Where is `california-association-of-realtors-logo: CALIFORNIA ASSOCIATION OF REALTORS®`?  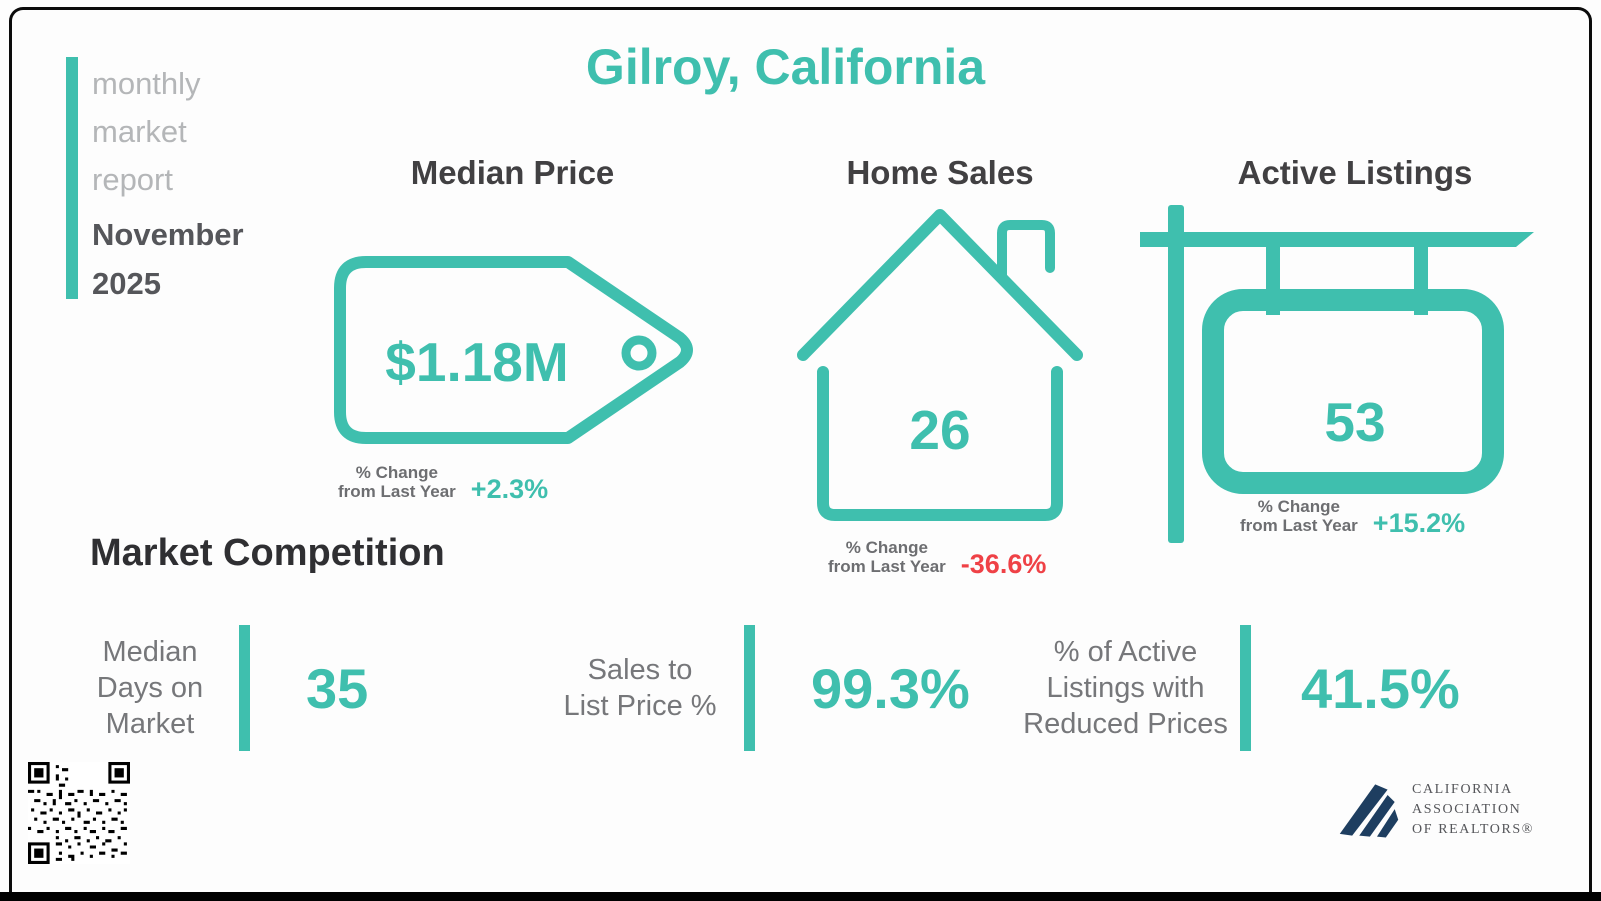
california-association-of-realtors-logo: CALIFORNIA ASSOCIATION OF REALTORS® is located at coordinates (1436, 810).